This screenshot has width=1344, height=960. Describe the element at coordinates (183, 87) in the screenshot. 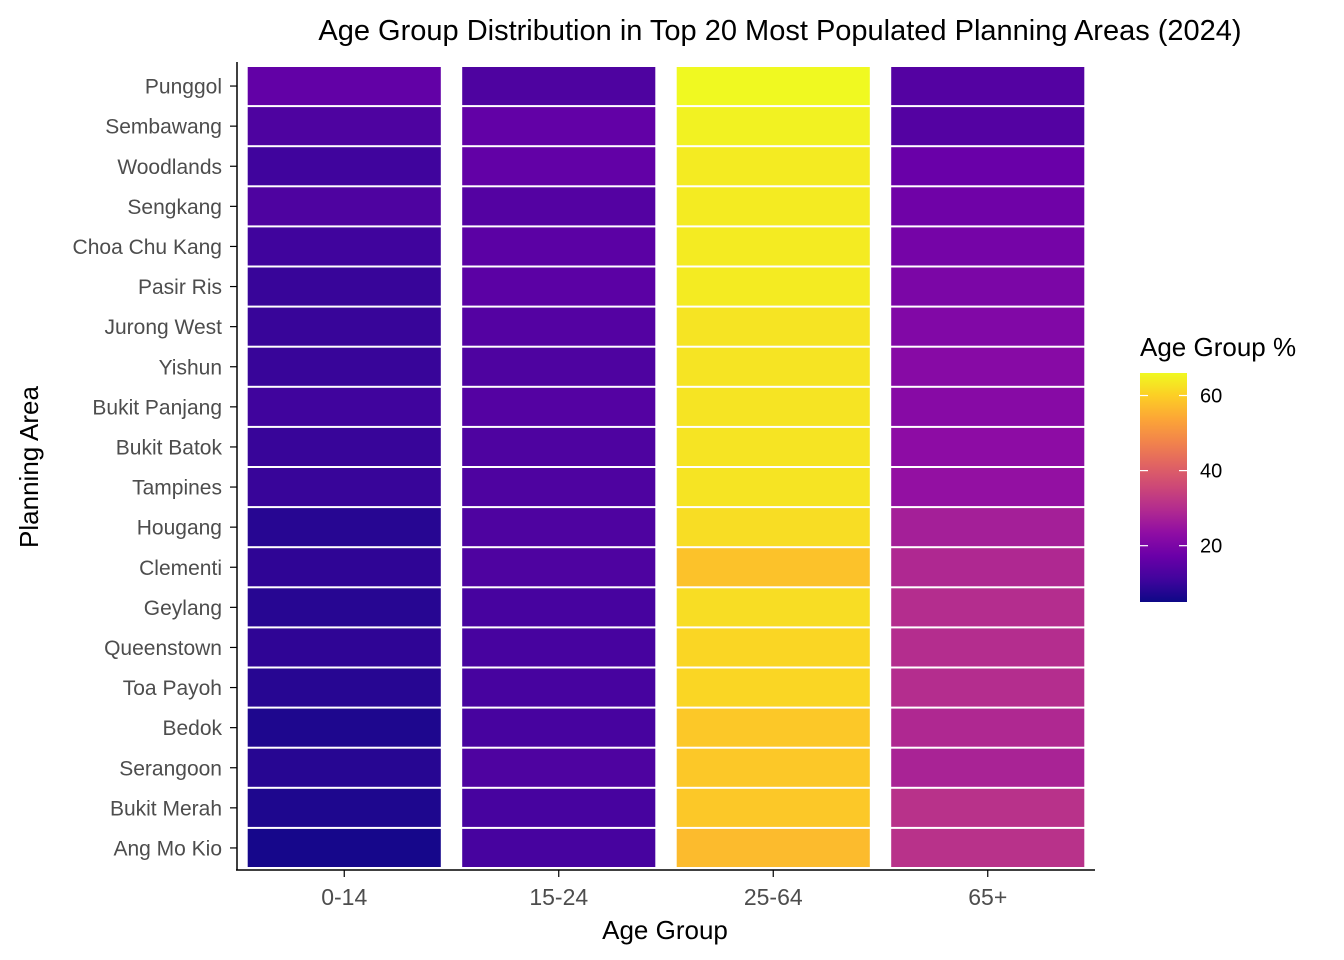

I see `y-tick-label: Punggol` at that location.